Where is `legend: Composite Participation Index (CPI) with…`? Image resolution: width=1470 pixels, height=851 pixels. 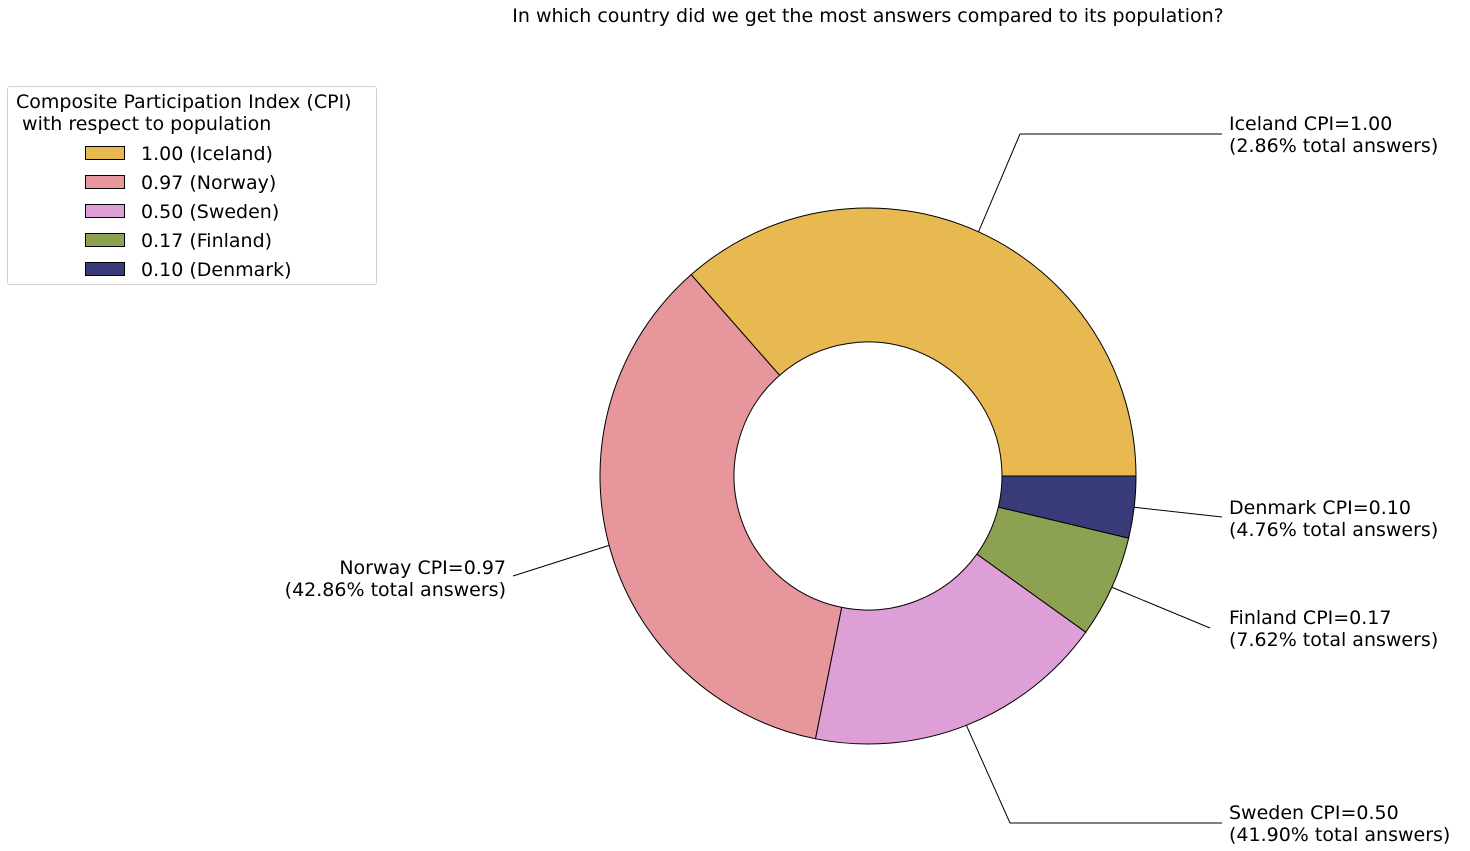 legend: Composite Participation Index (CPI) with… is located at coordinates (192, 185).